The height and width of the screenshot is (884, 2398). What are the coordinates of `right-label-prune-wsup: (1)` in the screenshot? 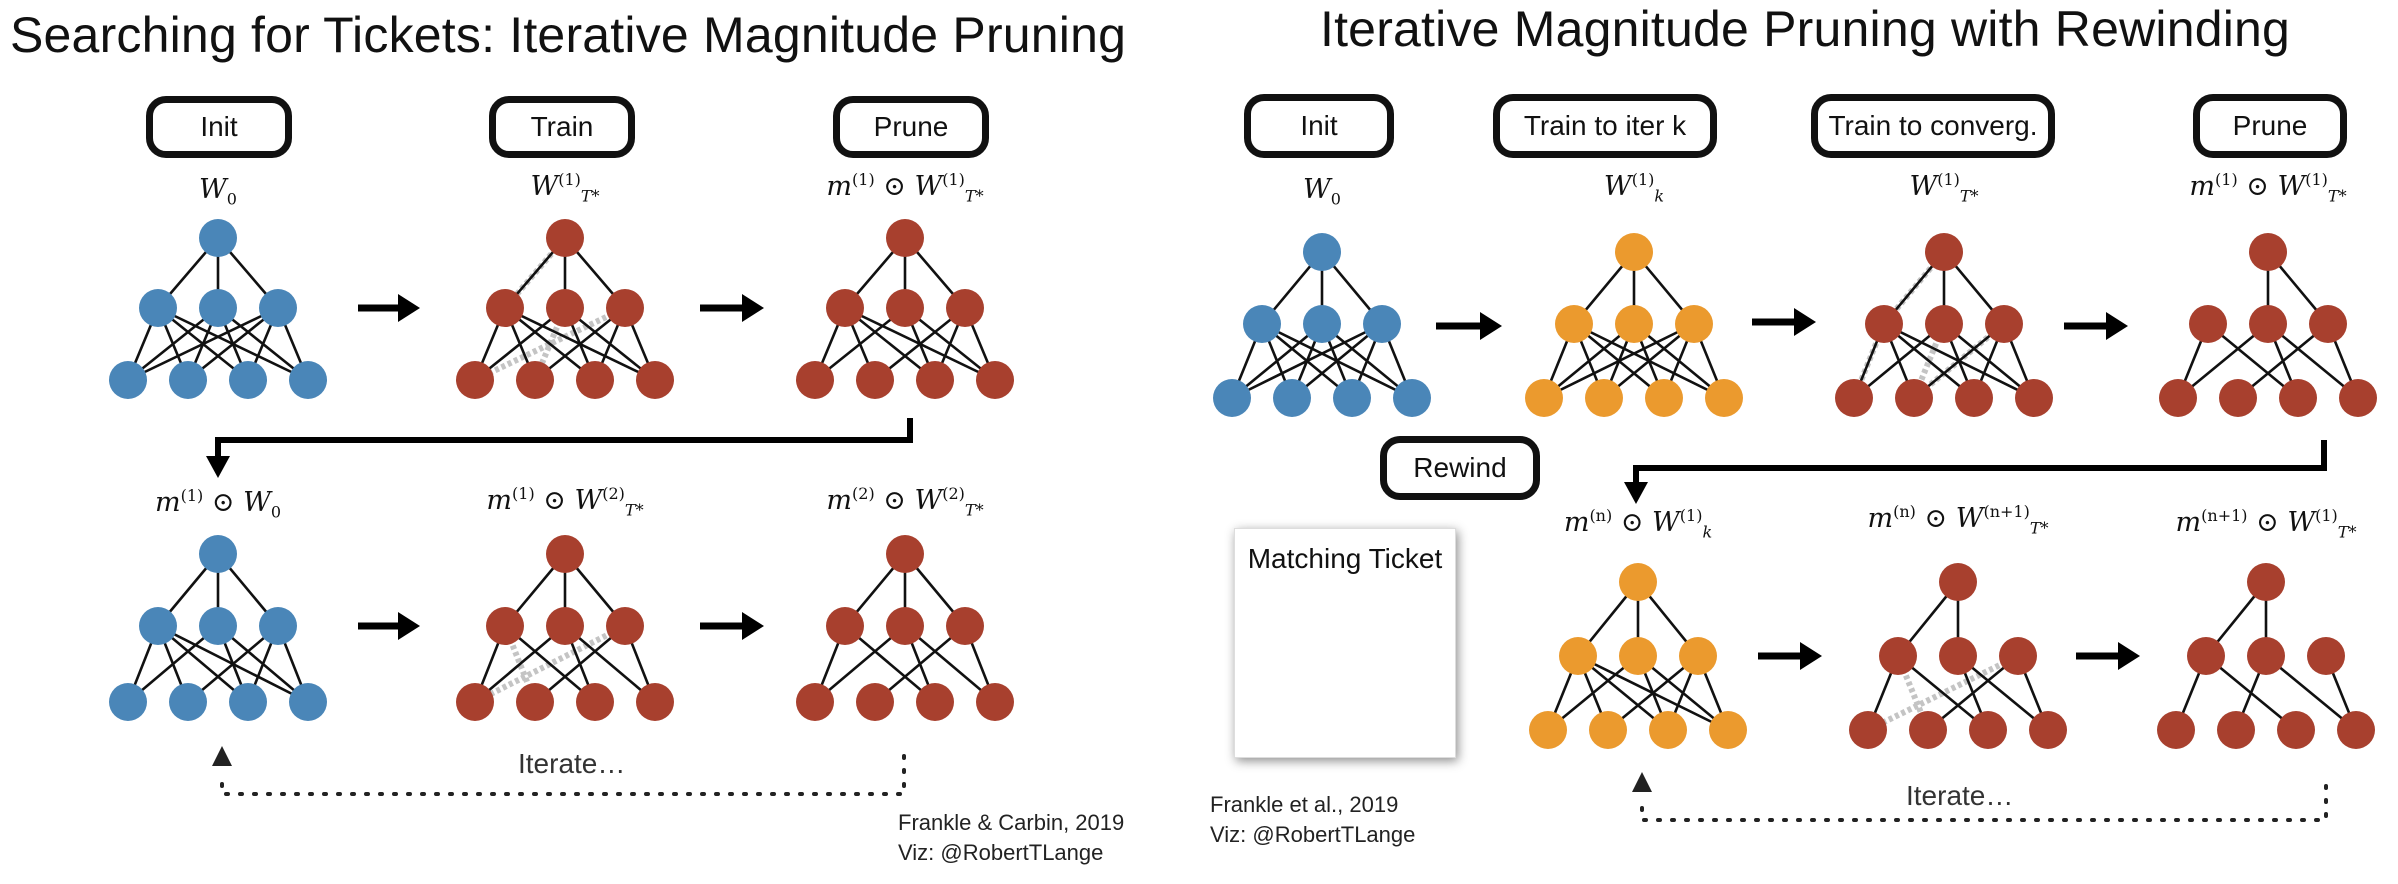 It's located at (2316, 179).